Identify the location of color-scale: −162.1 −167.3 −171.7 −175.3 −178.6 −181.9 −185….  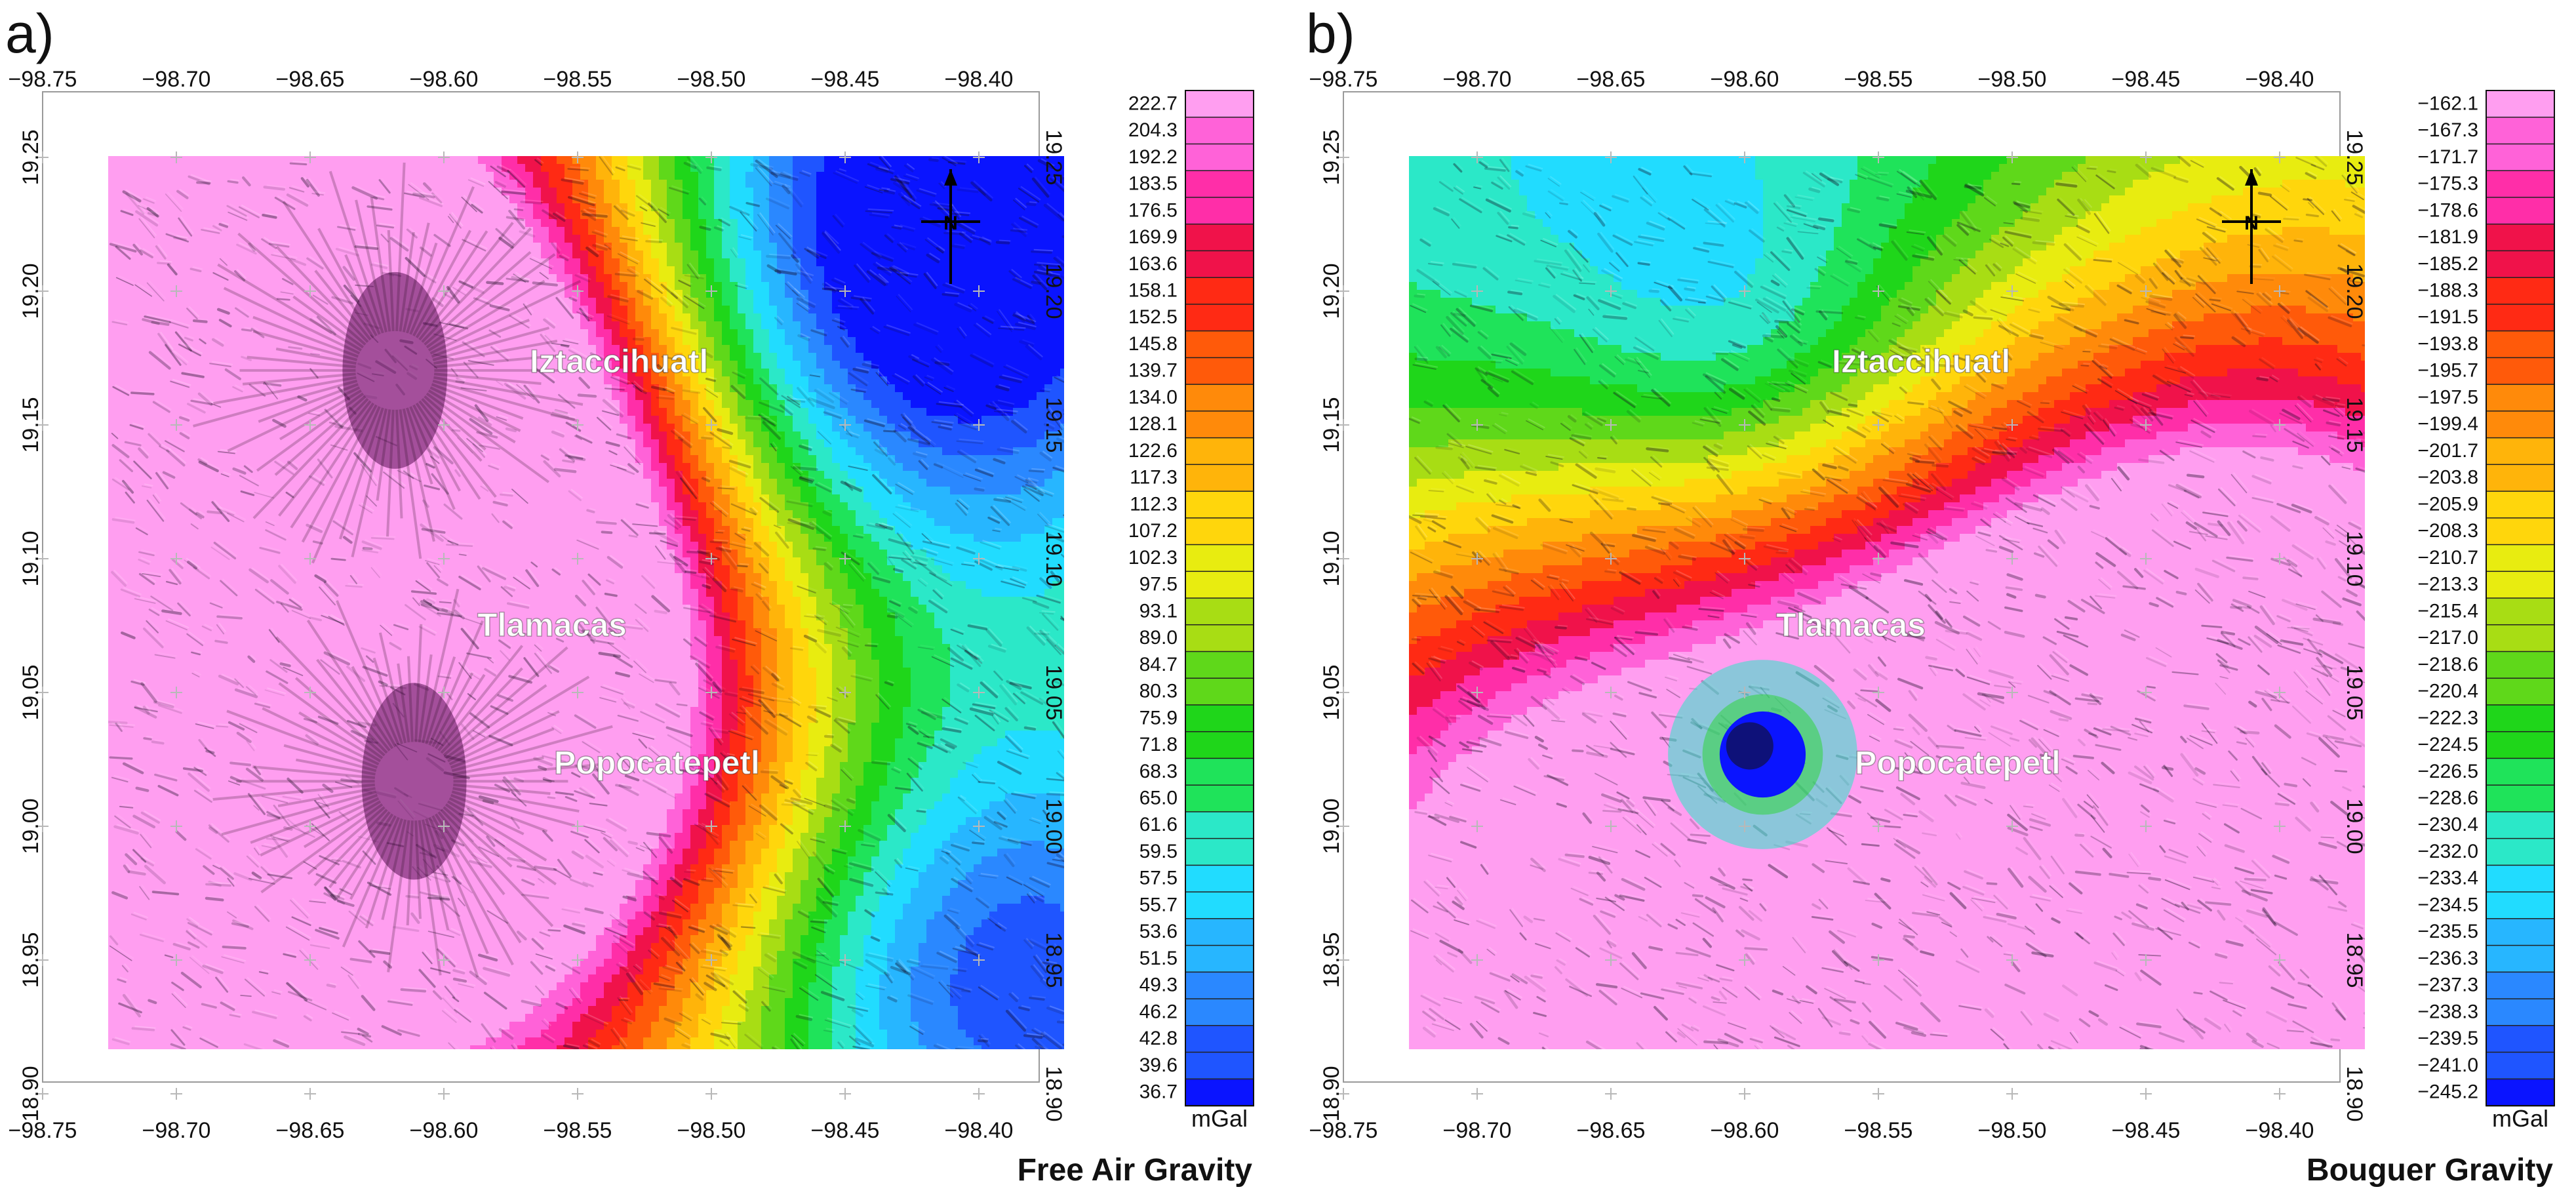
(2486, 599).